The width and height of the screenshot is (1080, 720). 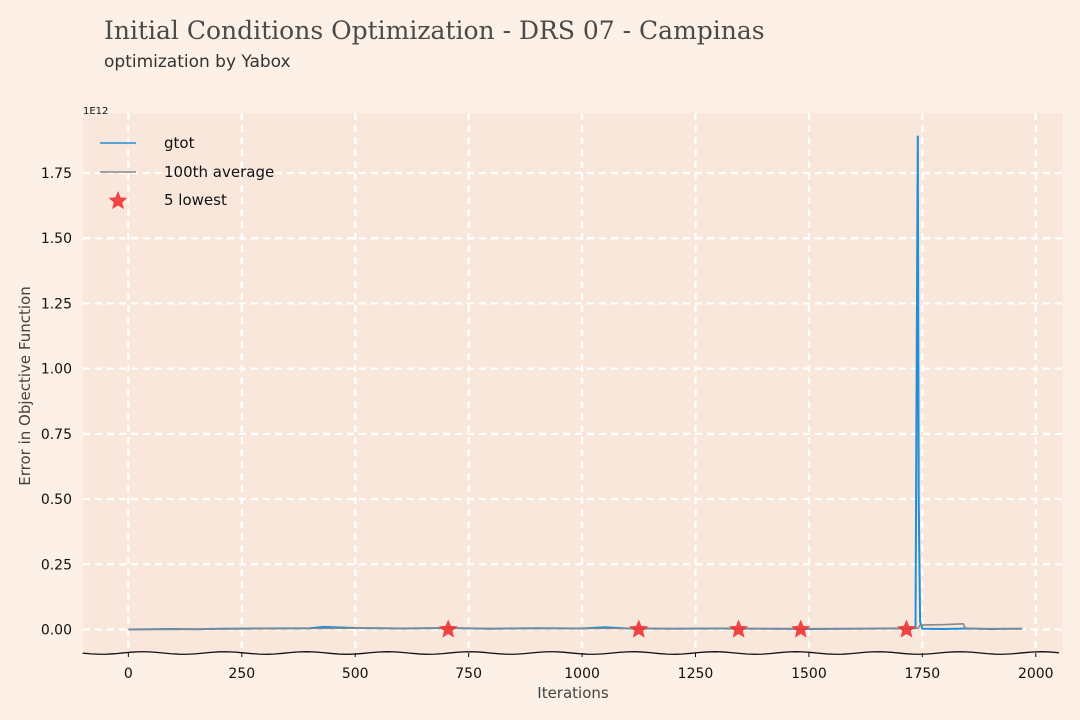 I want to click on y-tick-label-7: 1.75, so click(x=56, y=174).